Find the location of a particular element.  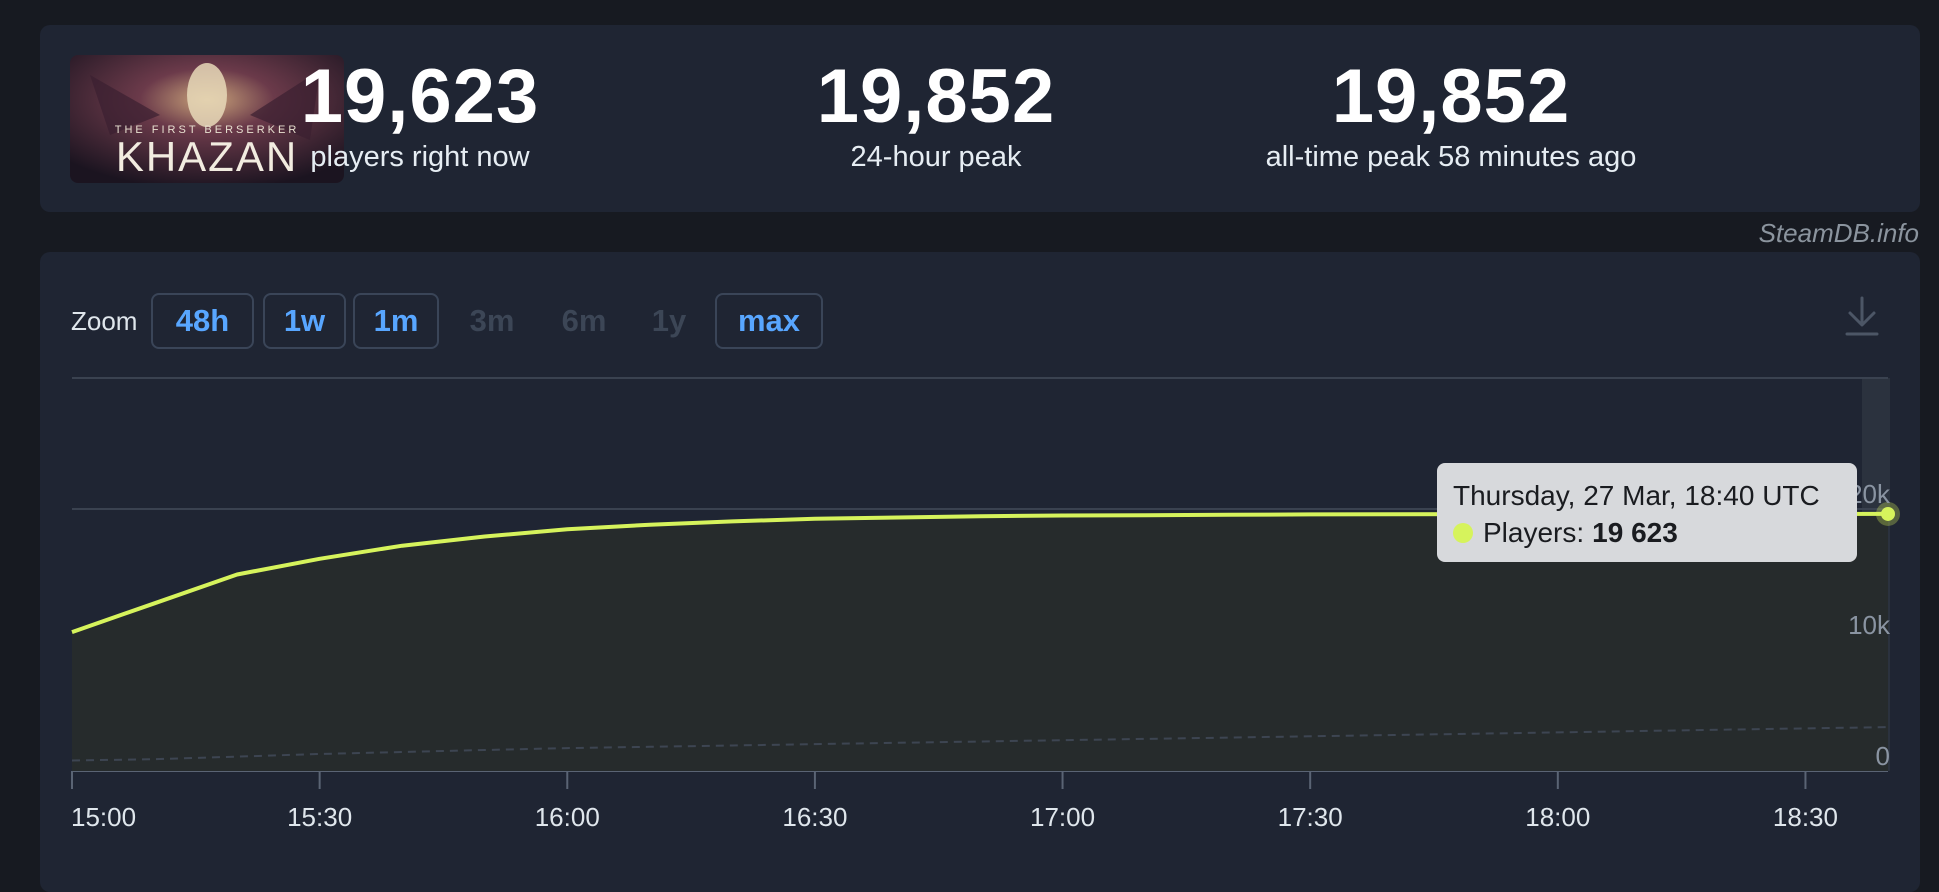

y-tick-label: 10k is located at coordinates (1869, 625).